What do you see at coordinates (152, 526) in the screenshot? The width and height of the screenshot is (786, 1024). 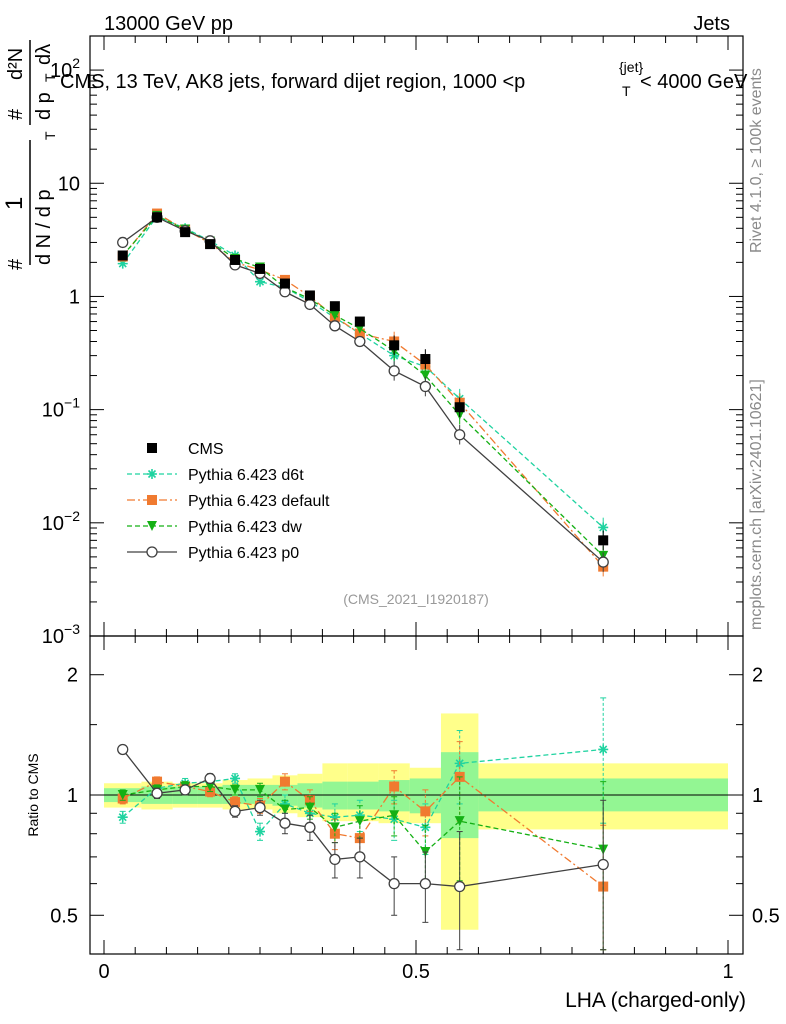 I see `legend-marker-dw` at bounding box center [152, 526].